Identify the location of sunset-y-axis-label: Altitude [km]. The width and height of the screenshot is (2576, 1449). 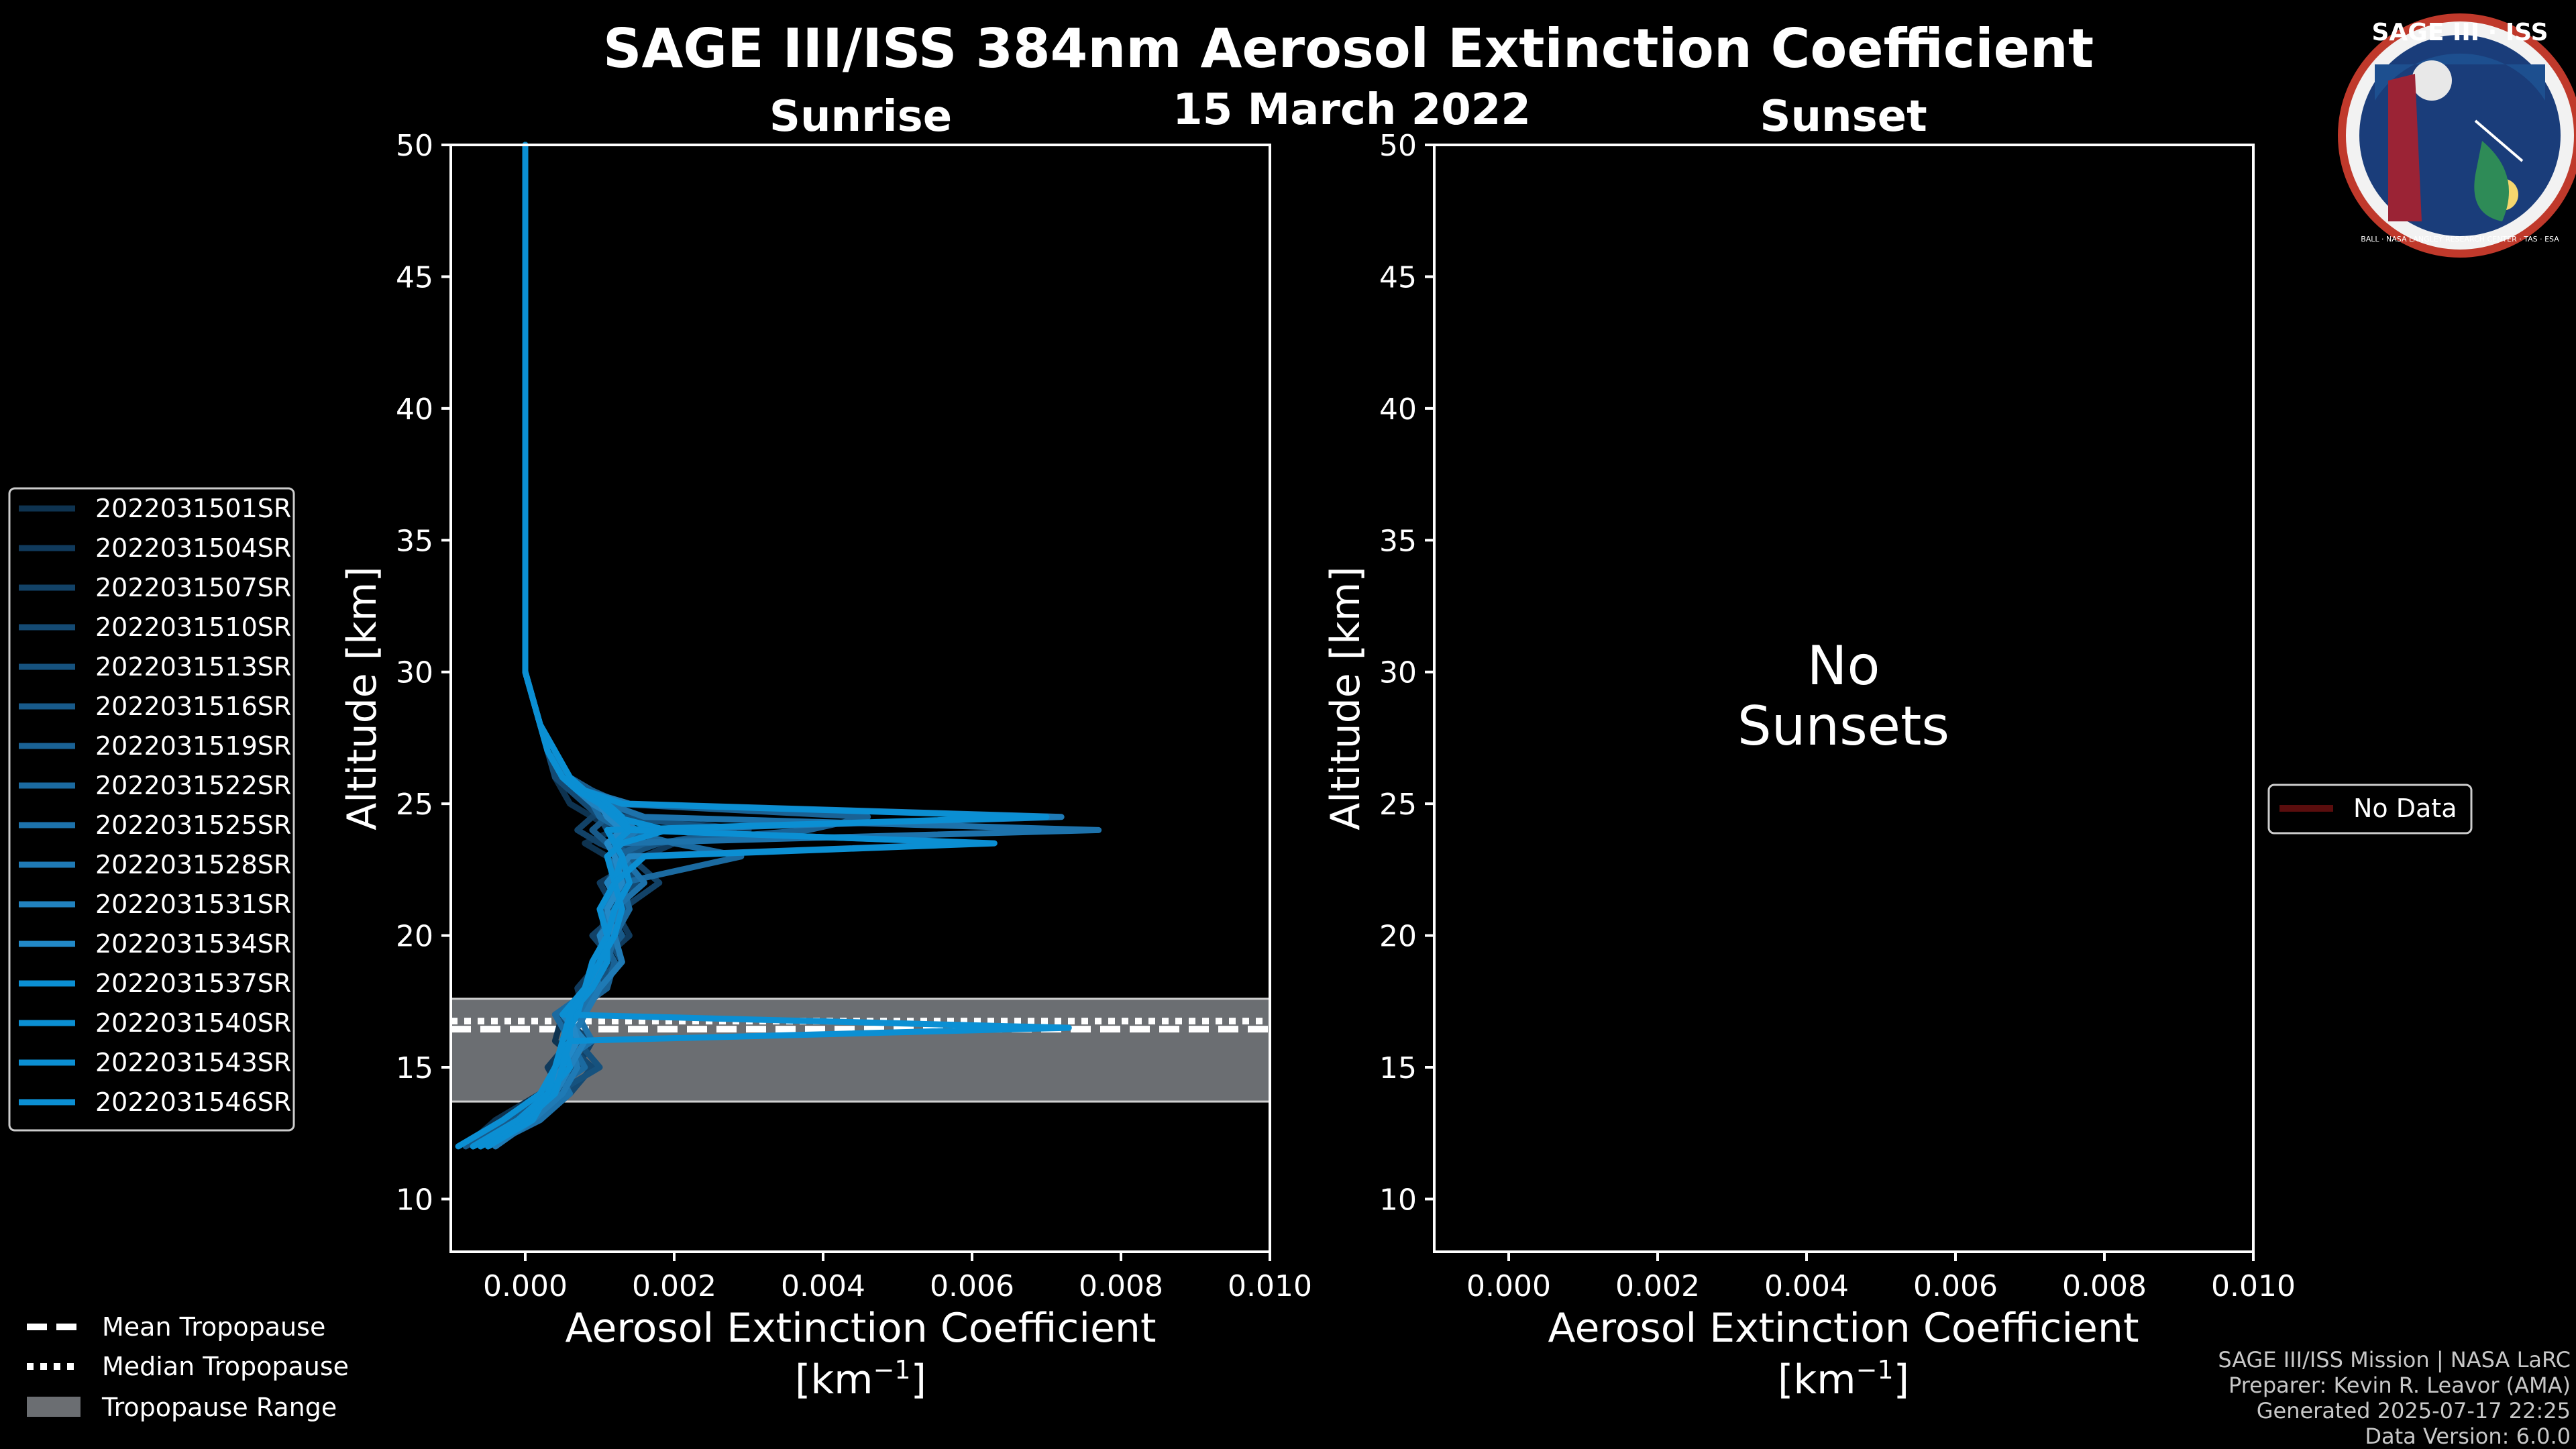
(1345, 698).